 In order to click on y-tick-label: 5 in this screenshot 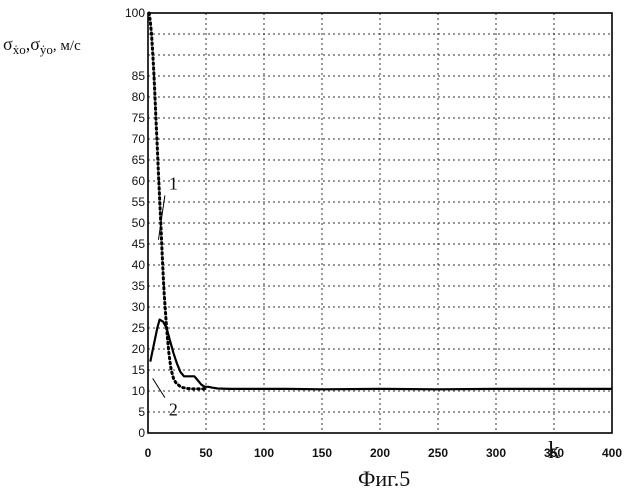, I will do `click(141, 412)`.